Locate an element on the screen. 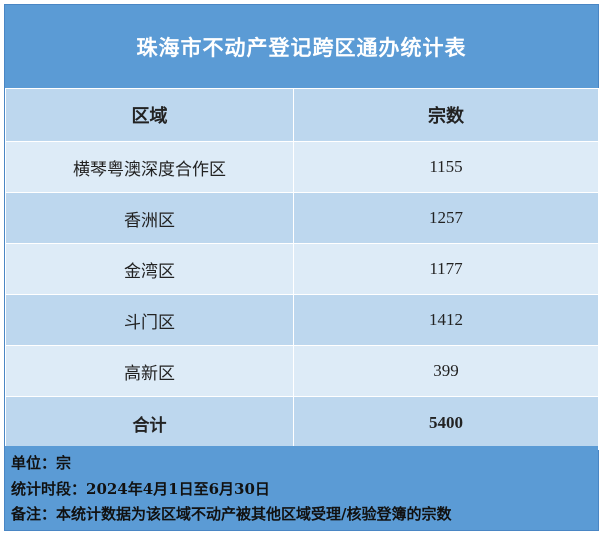  table-row: 高新区 399 is located at coordinates (302, 371).